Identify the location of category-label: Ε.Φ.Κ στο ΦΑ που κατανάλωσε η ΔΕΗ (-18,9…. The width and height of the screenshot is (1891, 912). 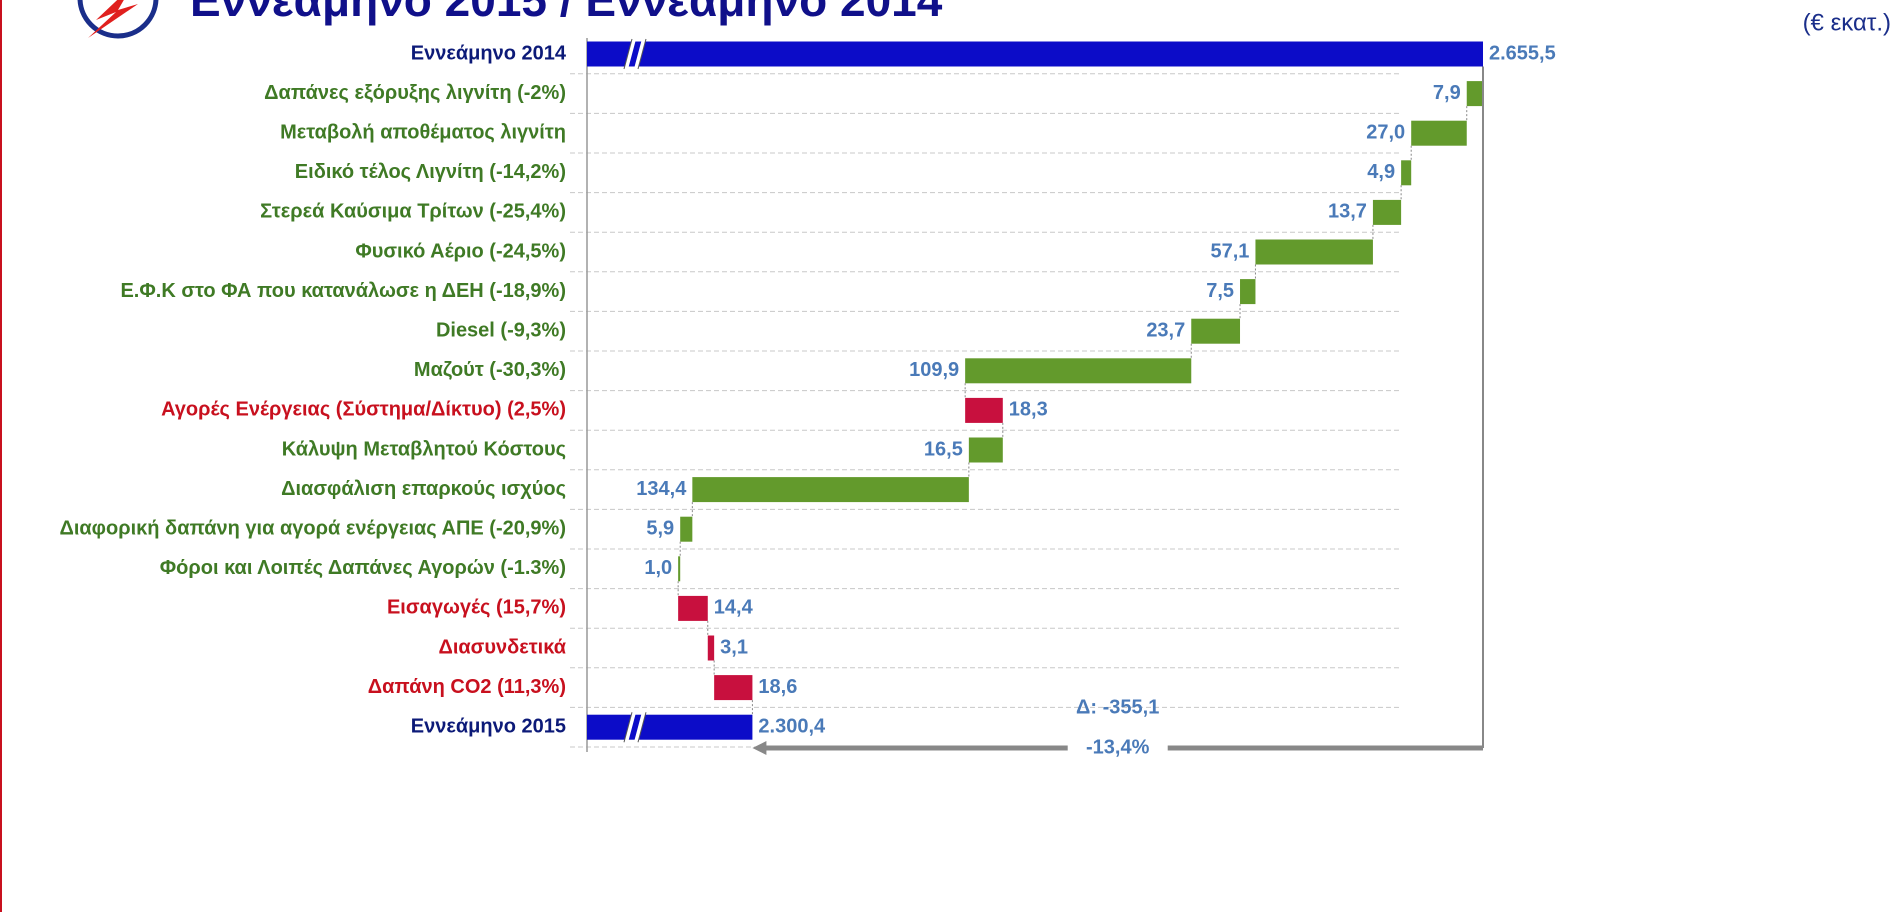
(343, 291).